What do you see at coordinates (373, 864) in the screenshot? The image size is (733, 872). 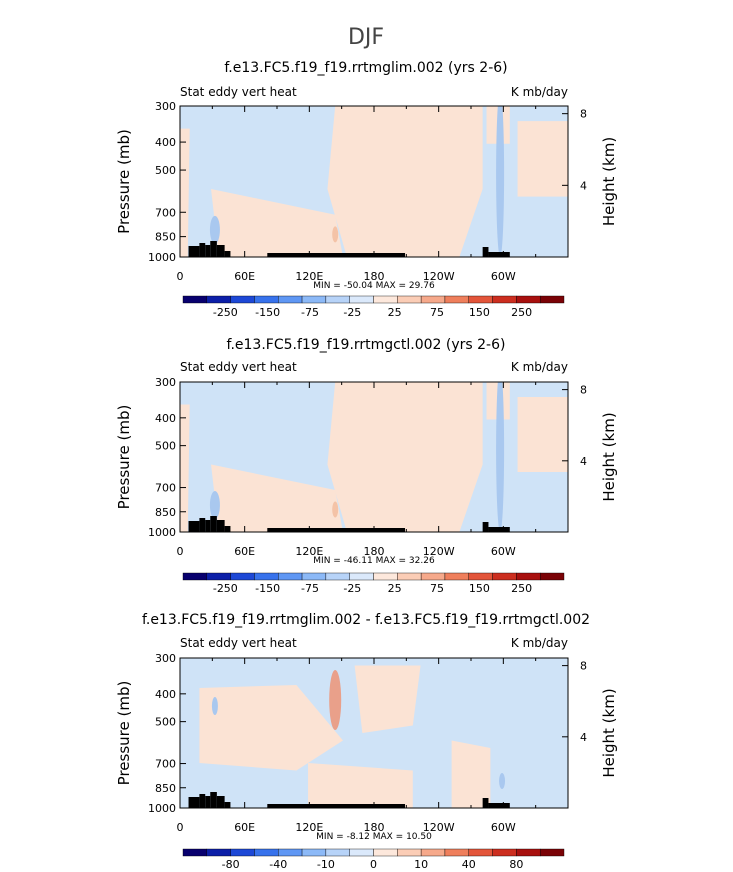 I see `colorbar-label: 0` at bounding box center [373, 864].